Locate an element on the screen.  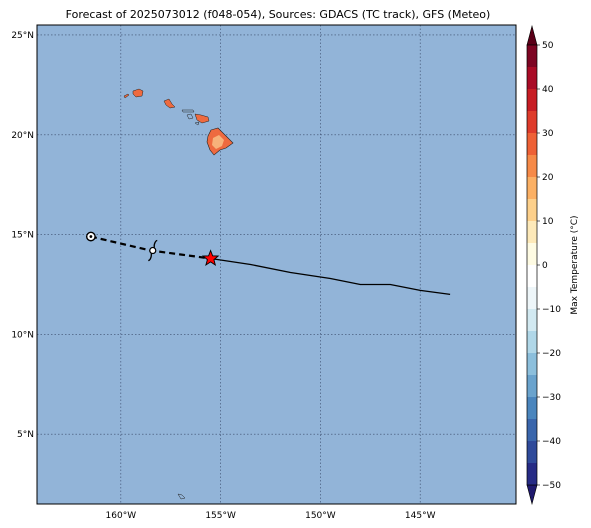
latitude-labels: 25°N 20°N 15°N 10°N 5°N is located at coordinates (22, 235).